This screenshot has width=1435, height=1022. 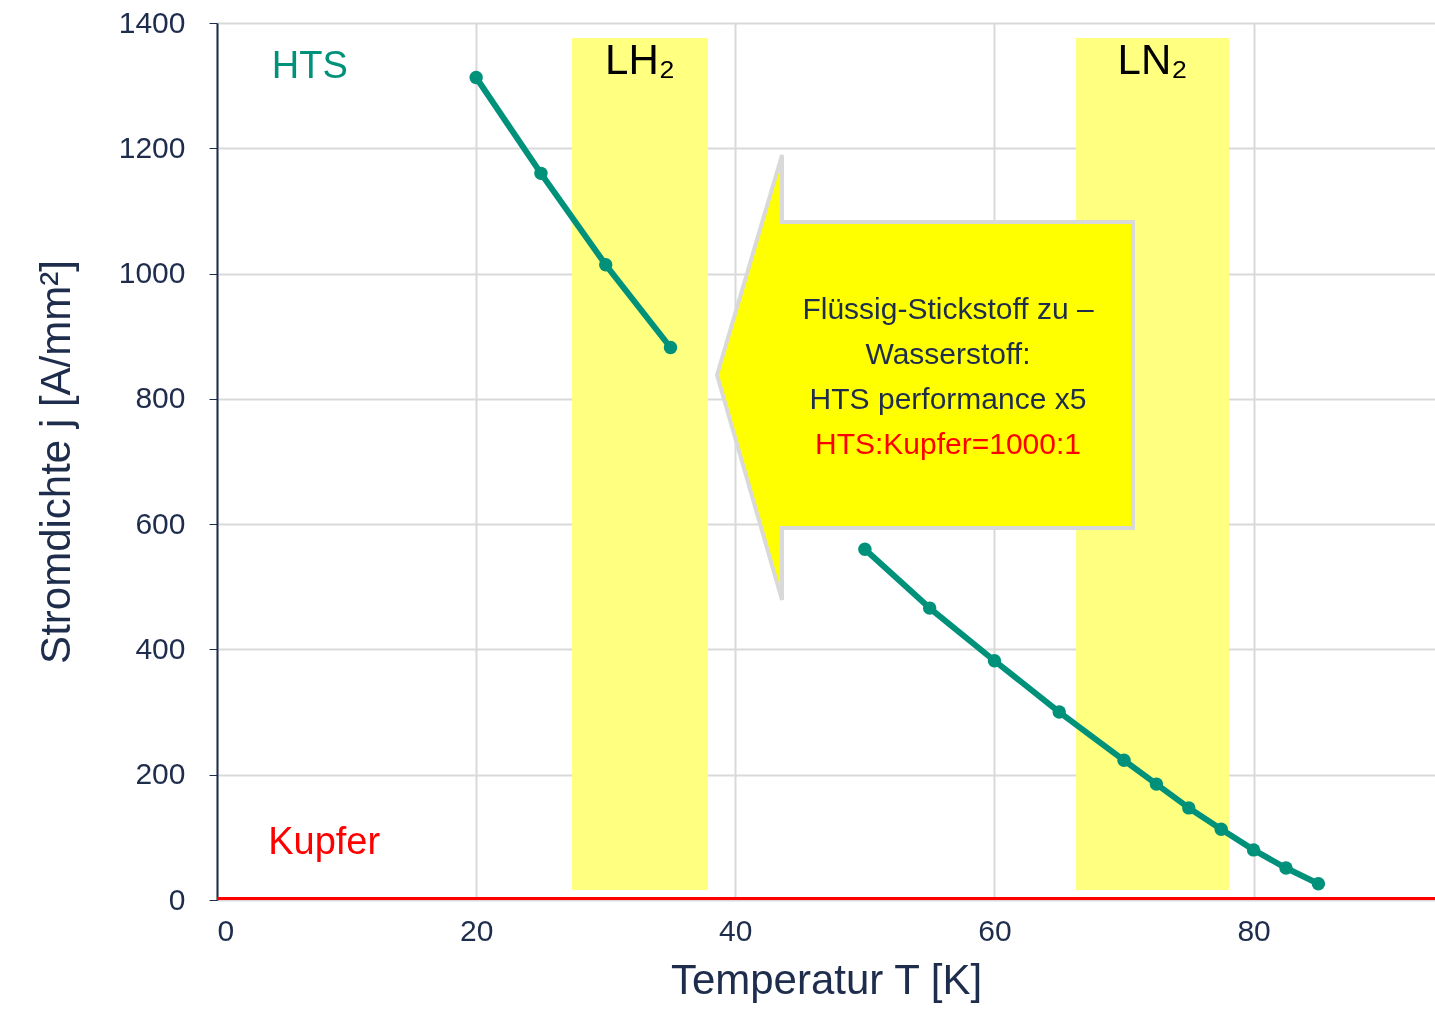 I want to click on annotation: Flüssig-Stickstoff zu –, so click(x=948, y=309).